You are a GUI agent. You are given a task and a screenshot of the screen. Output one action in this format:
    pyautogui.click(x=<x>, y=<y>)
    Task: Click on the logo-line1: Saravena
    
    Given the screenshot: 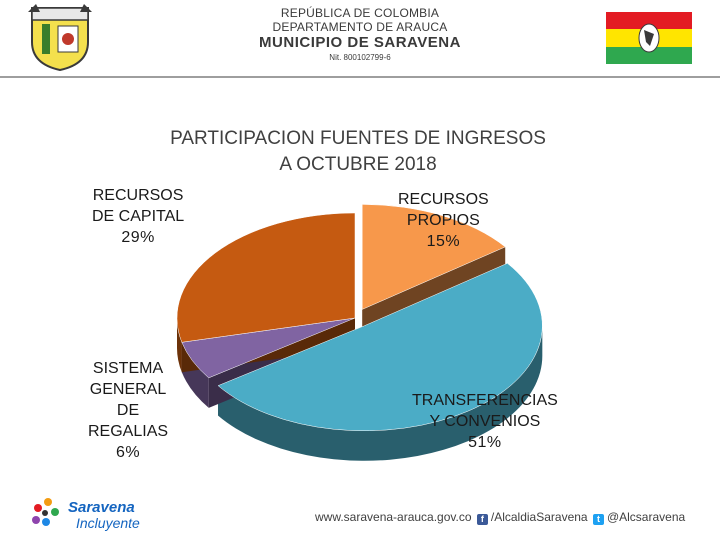 What is the action you would take?
    pyautogui.click(x=101, y=507)
    